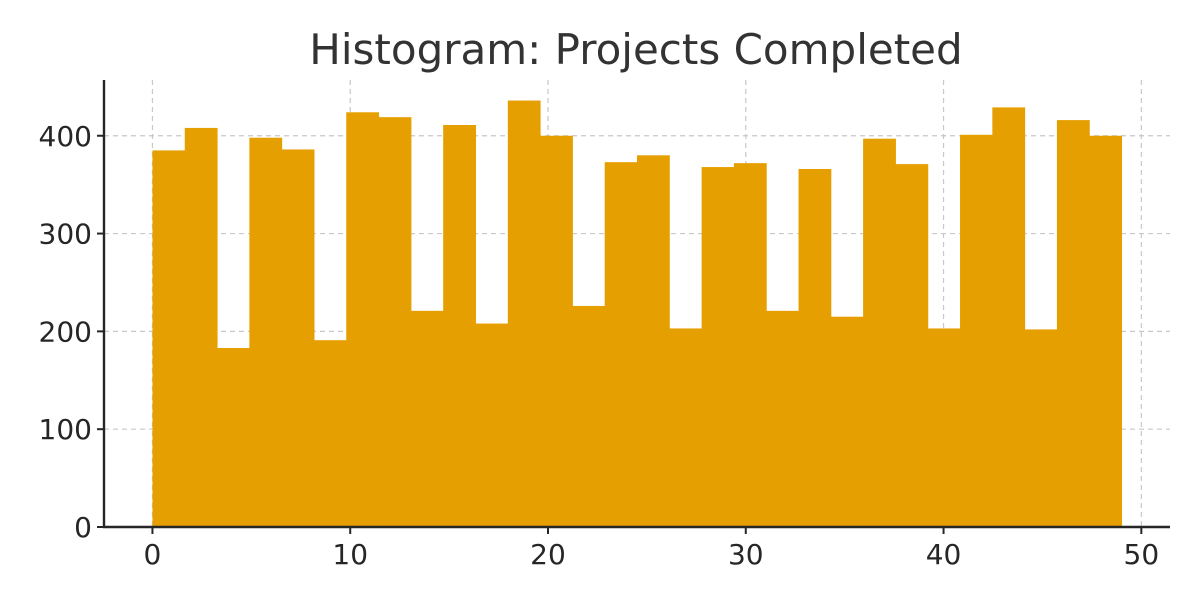 Image resolution: width=1200 pixels, height=600 pixels. What do you see at coordinates (350, 554) in the screenshot?
I see `x-tick-label: 10` at bounding box center [350, 554].